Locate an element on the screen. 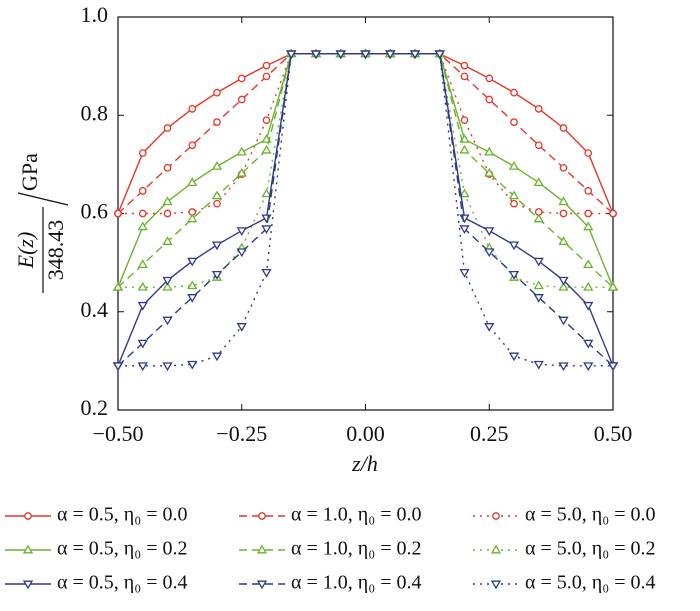  x-tick-label: 0.00 is located at coordinates (365, 433).